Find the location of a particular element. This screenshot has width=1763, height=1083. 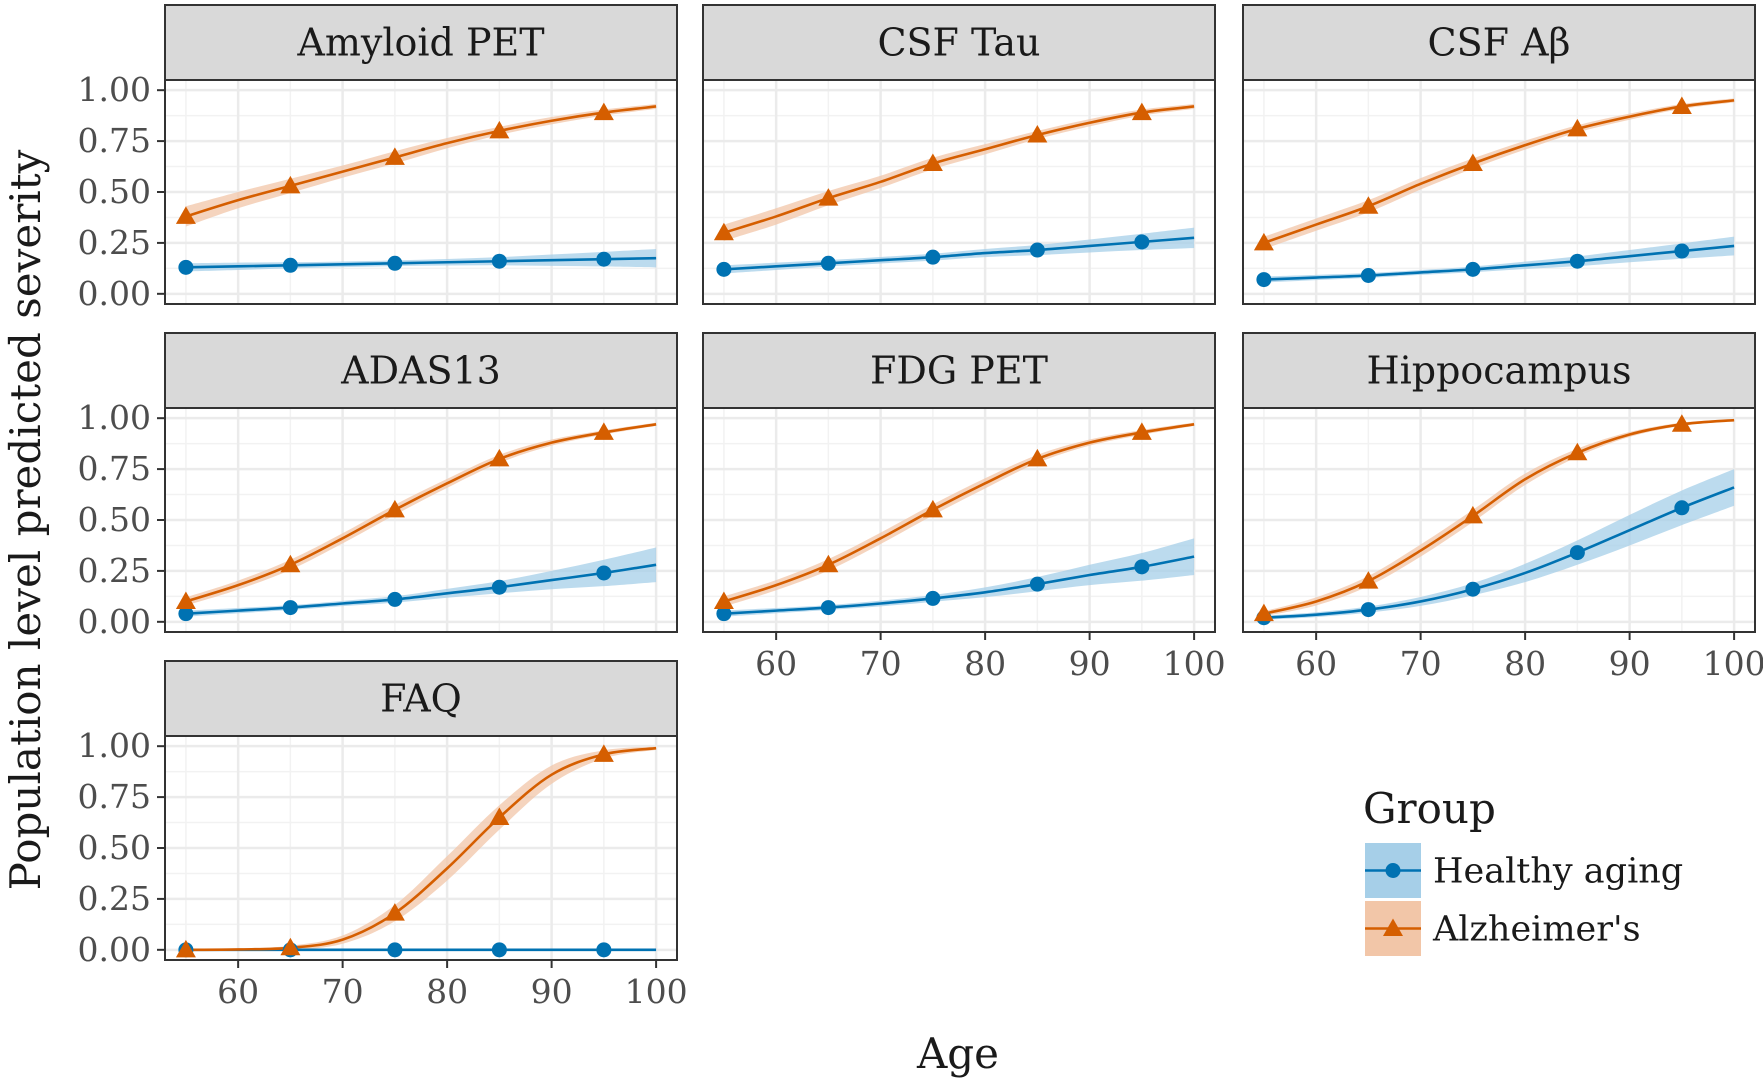

ribbon-healthy-aging is located at coordinates (959, 577).